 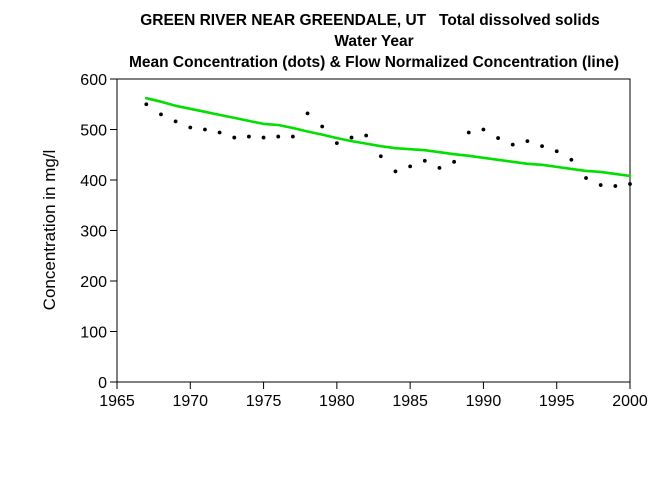 What do you see at coordinates (249, 136) in the screenshot?
I see `data-point-1974` at bounding box center [249, 136].